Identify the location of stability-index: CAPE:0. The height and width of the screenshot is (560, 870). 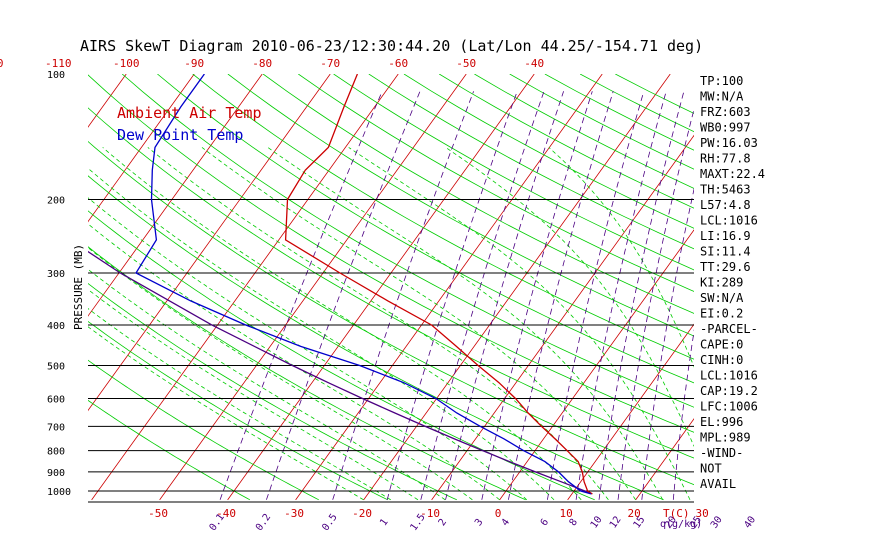
(721, 345).